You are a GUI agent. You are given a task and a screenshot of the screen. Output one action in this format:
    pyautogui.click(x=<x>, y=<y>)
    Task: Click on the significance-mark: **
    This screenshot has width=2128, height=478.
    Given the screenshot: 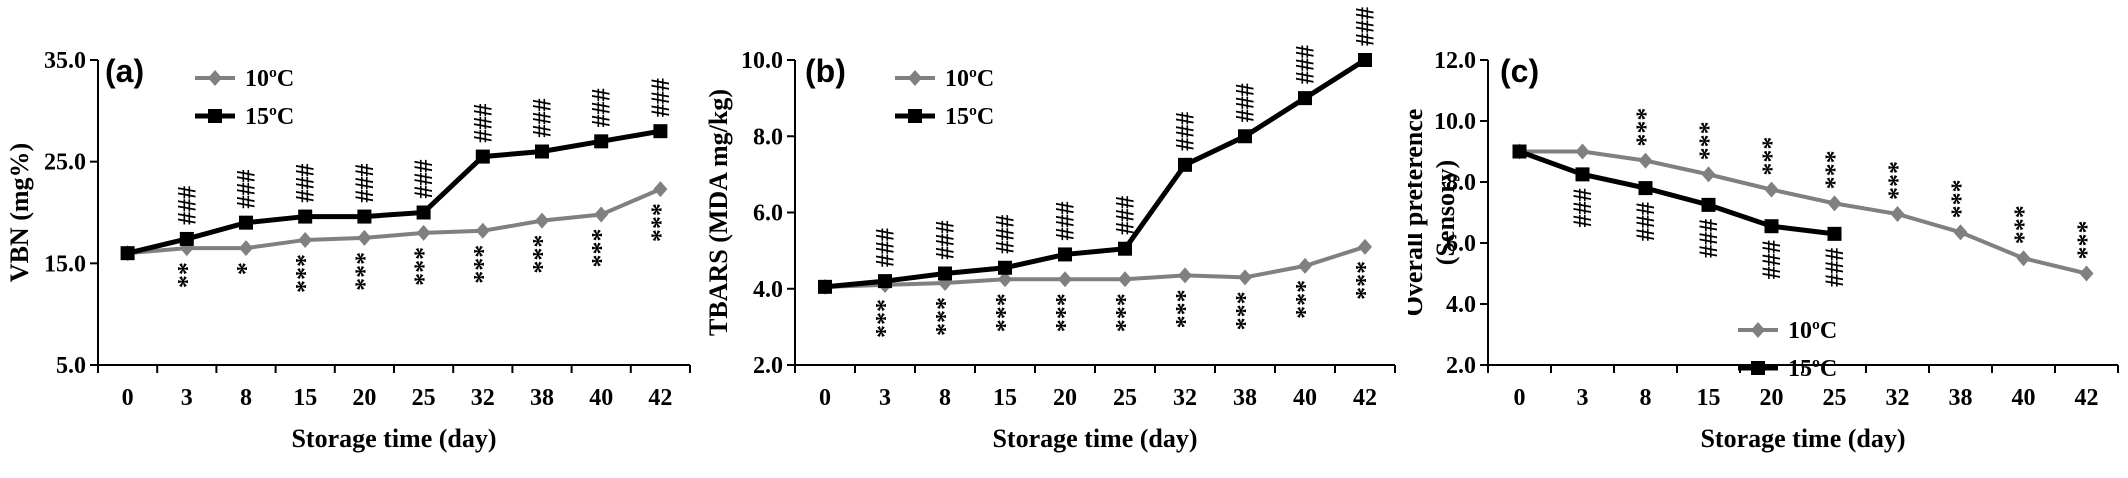 What is the action you would take?
    pyautogui.click(x=186, y=275)
    